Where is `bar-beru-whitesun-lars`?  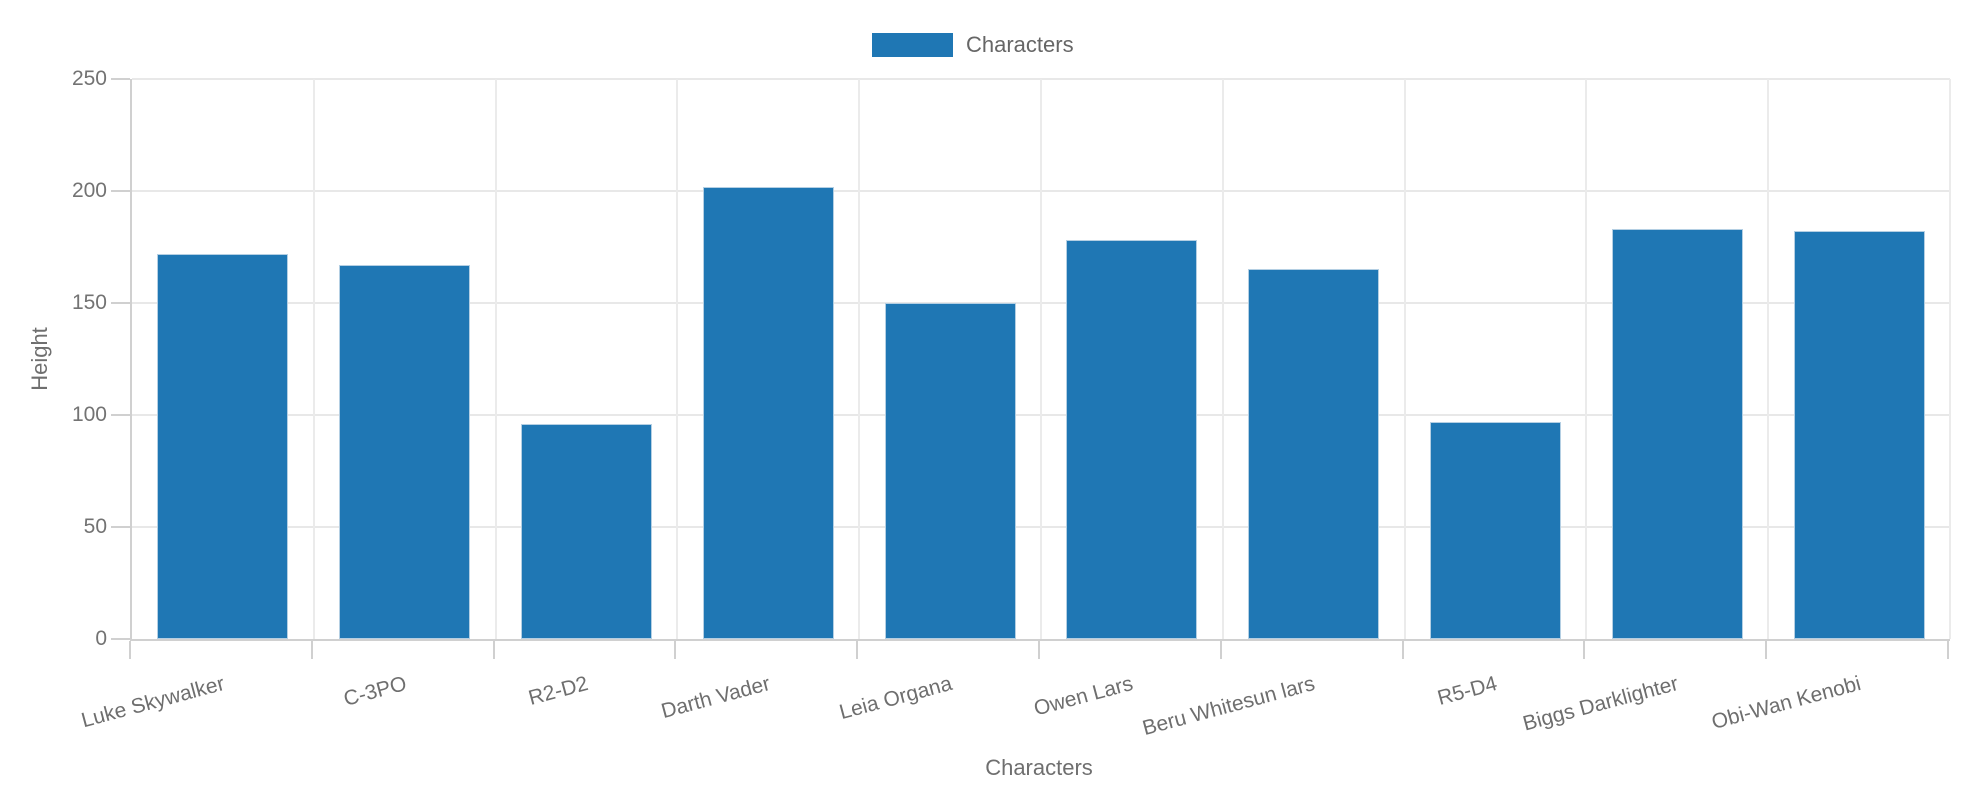
bar-beru-whitesun-lars is located at coordinates (1313, 454).